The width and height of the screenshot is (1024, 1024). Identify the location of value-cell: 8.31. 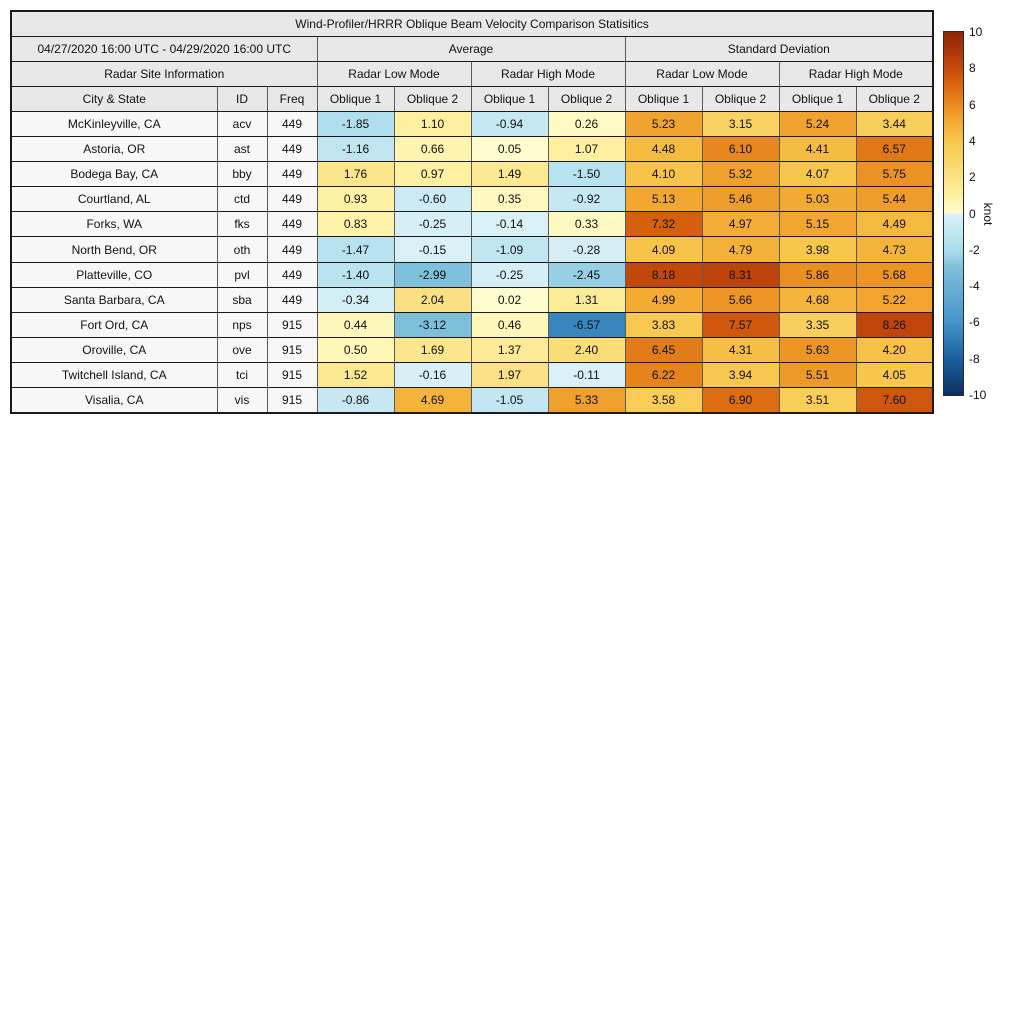
(740, 274).